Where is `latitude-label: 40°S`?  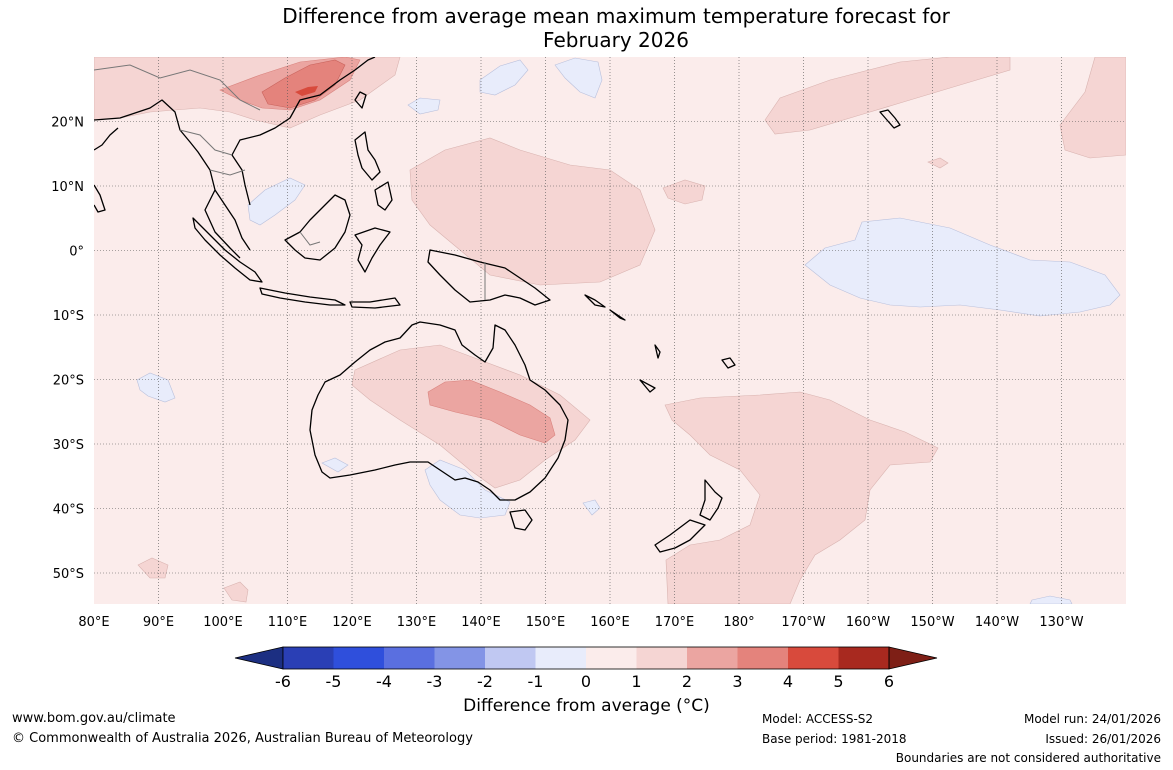
latitude-label: 40°S is located at coordinates (68, 510).